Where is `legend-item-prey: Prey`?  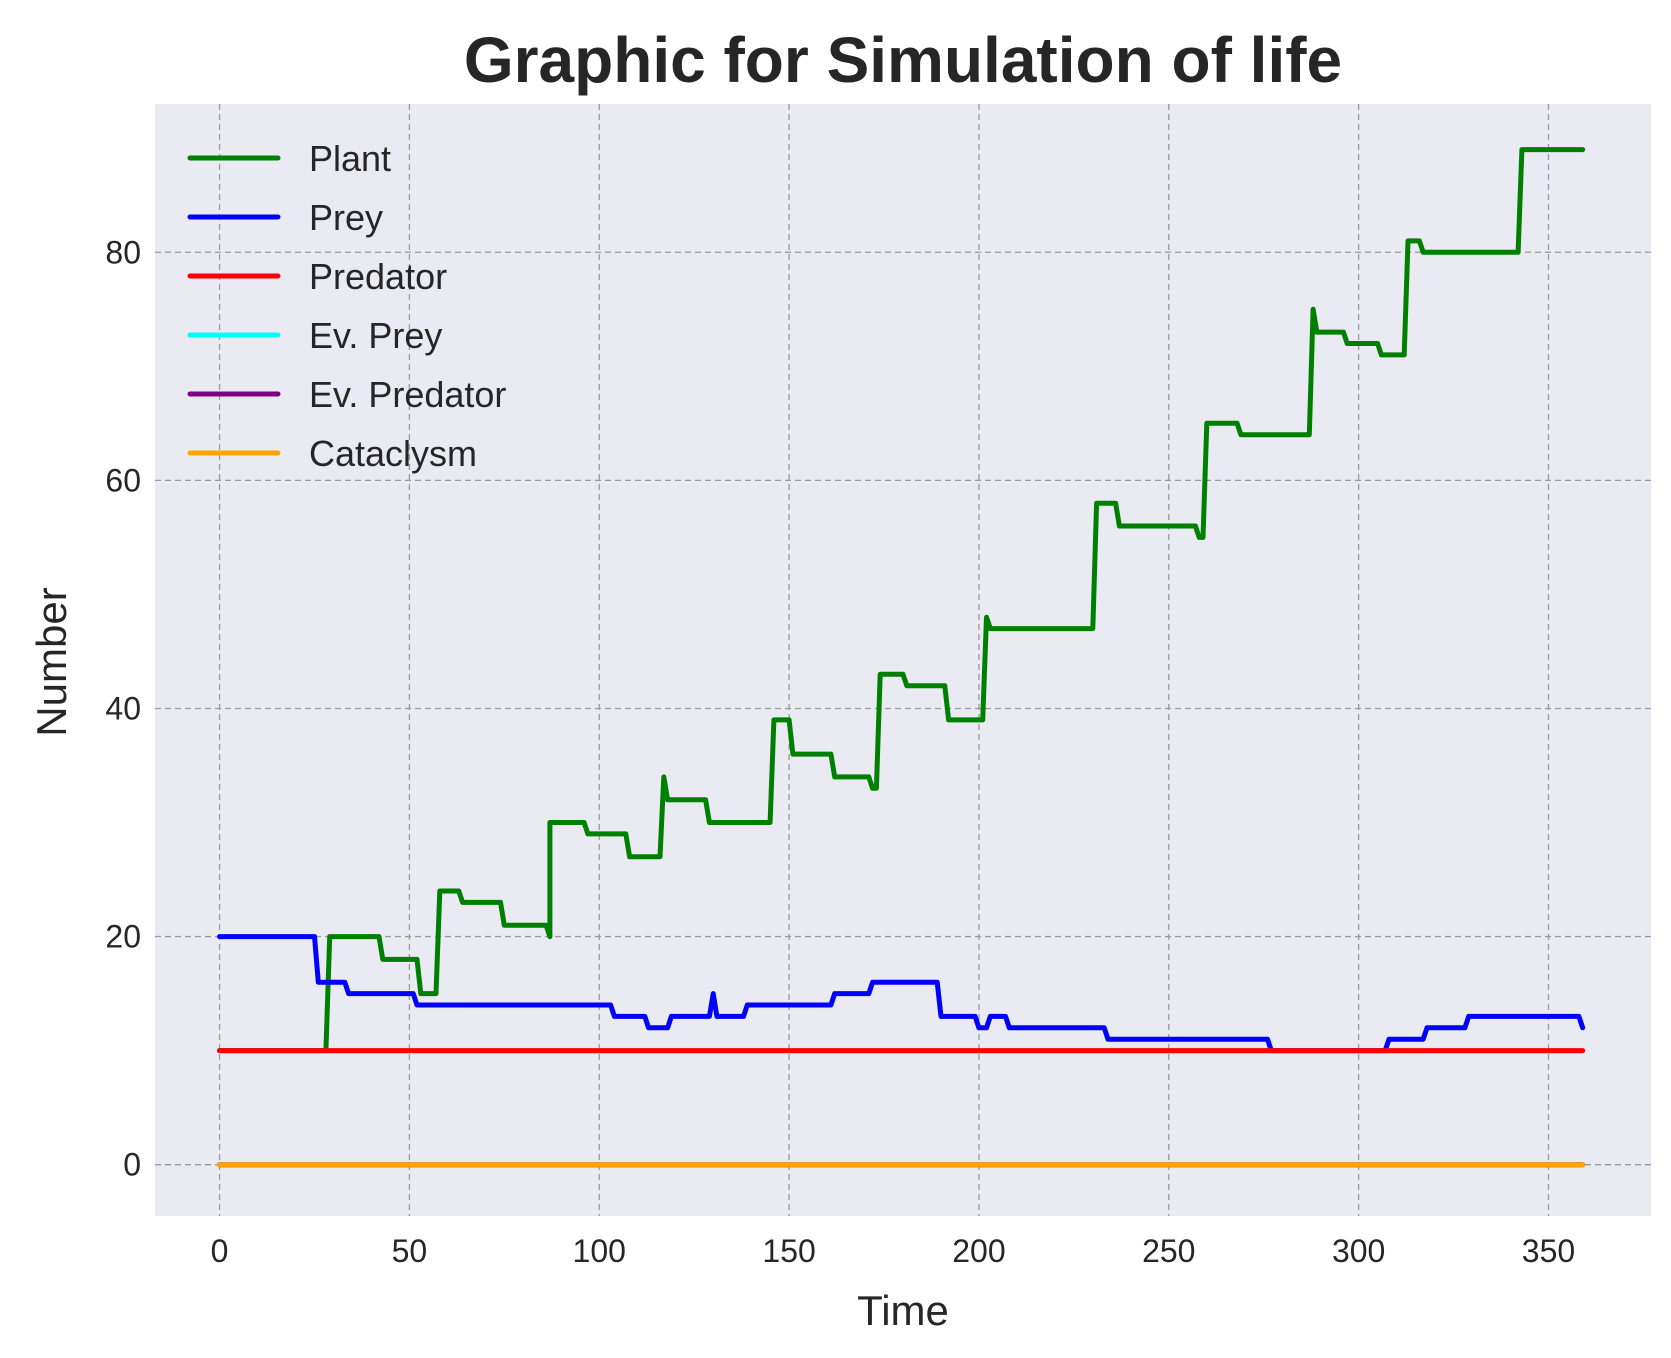 legend-item-prey: Prey is located at coordinates (285, 217).